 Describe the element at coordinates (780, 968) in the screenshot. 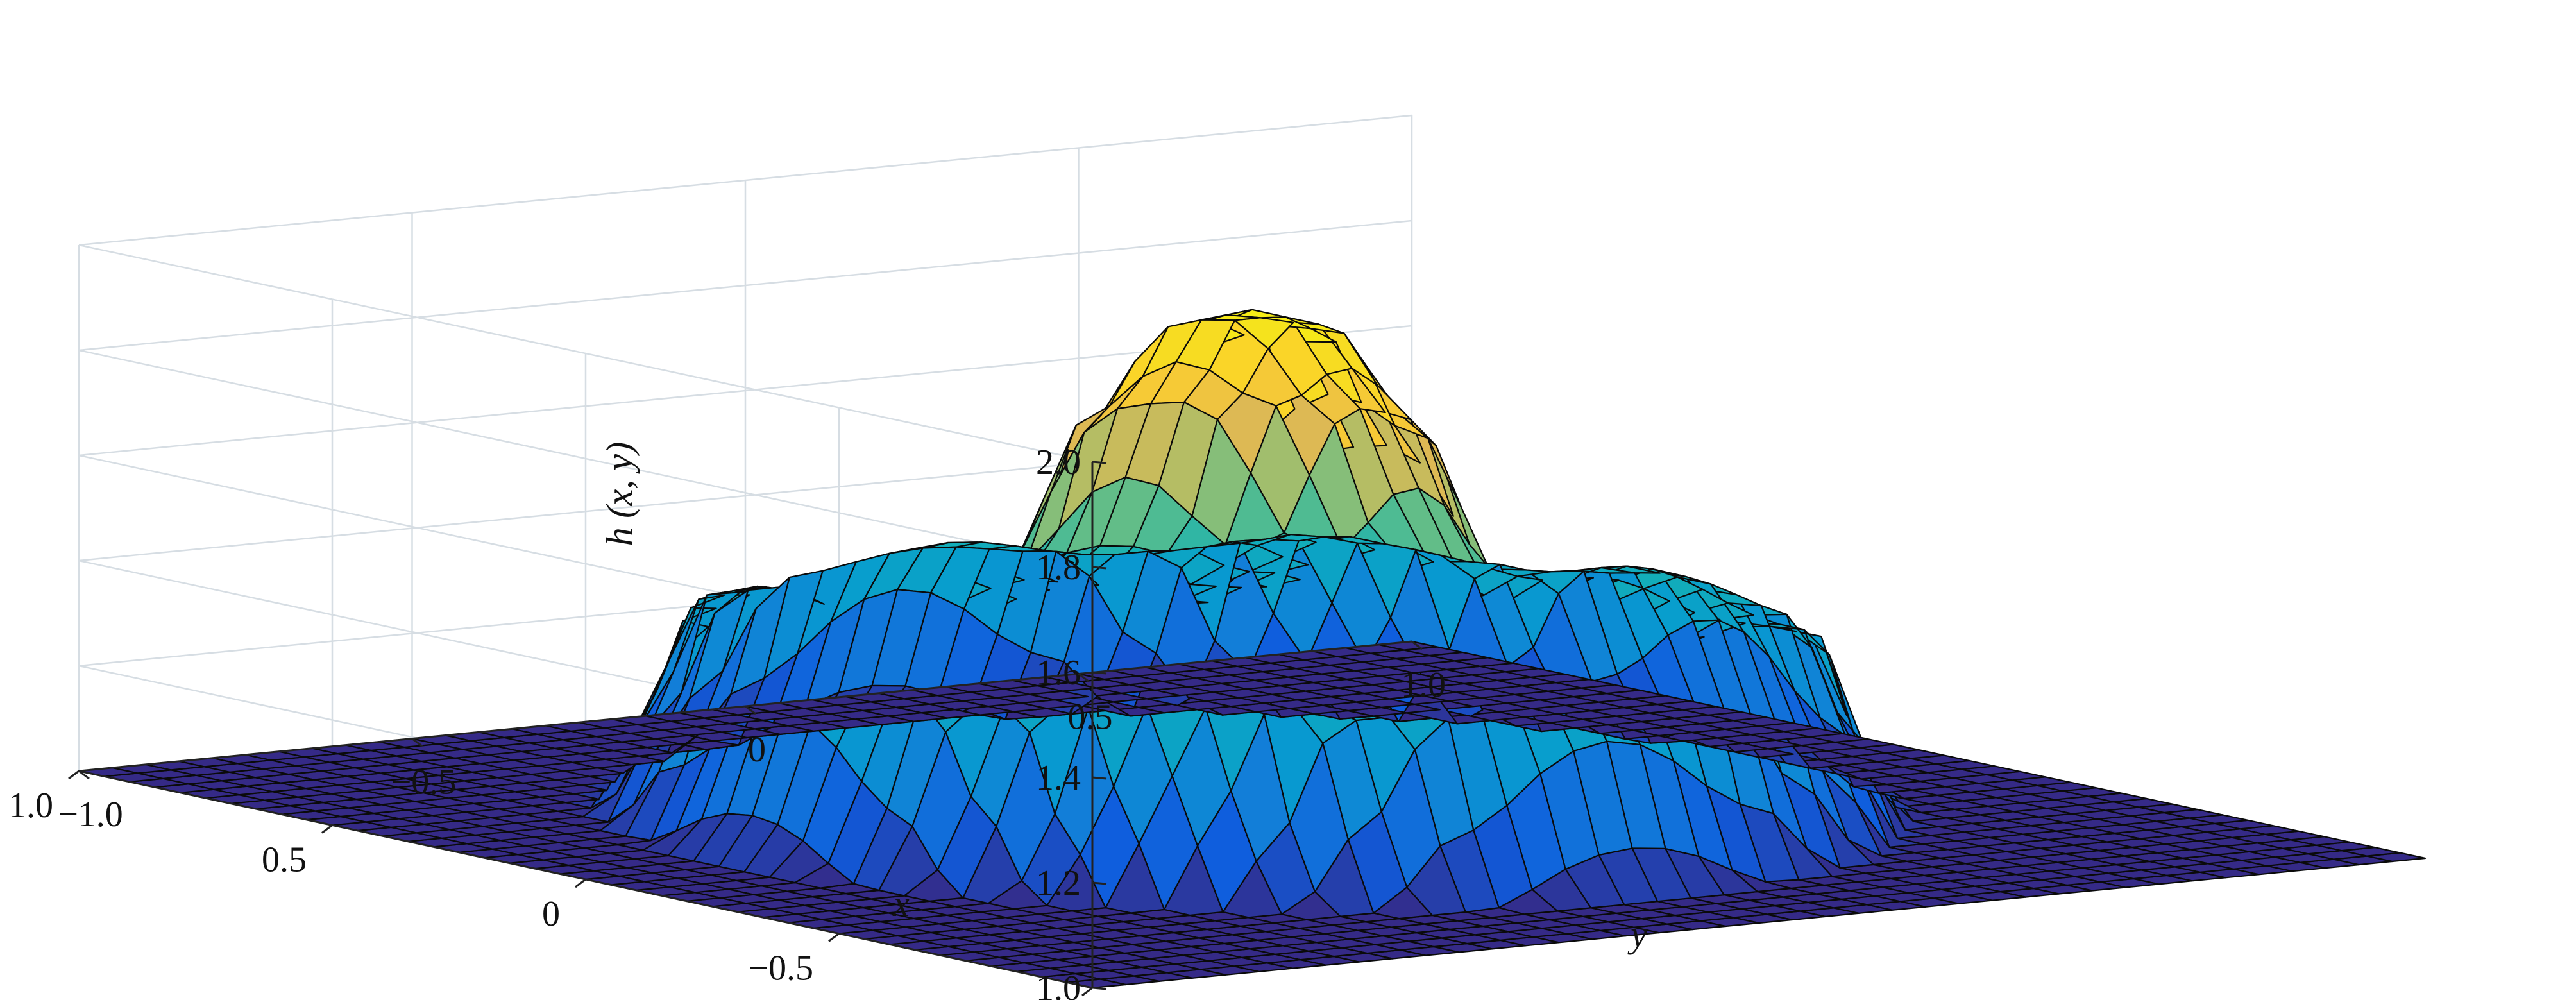

I see `x-tick-label: −0.5` at that location.